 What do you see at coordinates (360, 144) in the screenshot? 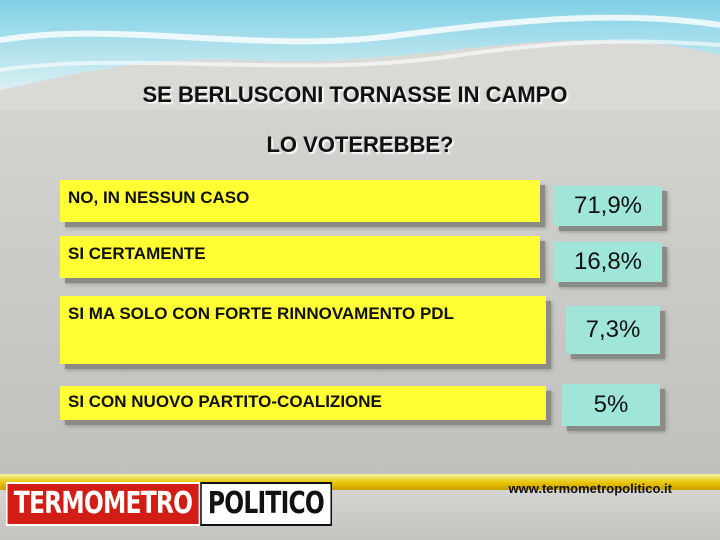
I see `chart-title-line2: LO VOTEREBBE?` at bounding box center [360, 144].